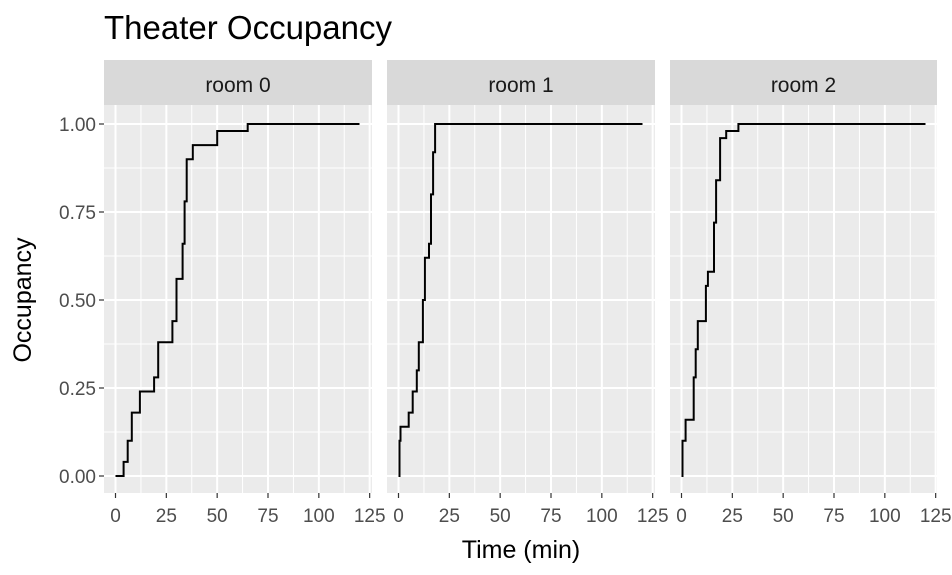 The image size is (952, 575). What do you see at coordinates (77, 477) in the screenshot?
I see `y-tick-label: 0.00` at bounding box center [77, 477].